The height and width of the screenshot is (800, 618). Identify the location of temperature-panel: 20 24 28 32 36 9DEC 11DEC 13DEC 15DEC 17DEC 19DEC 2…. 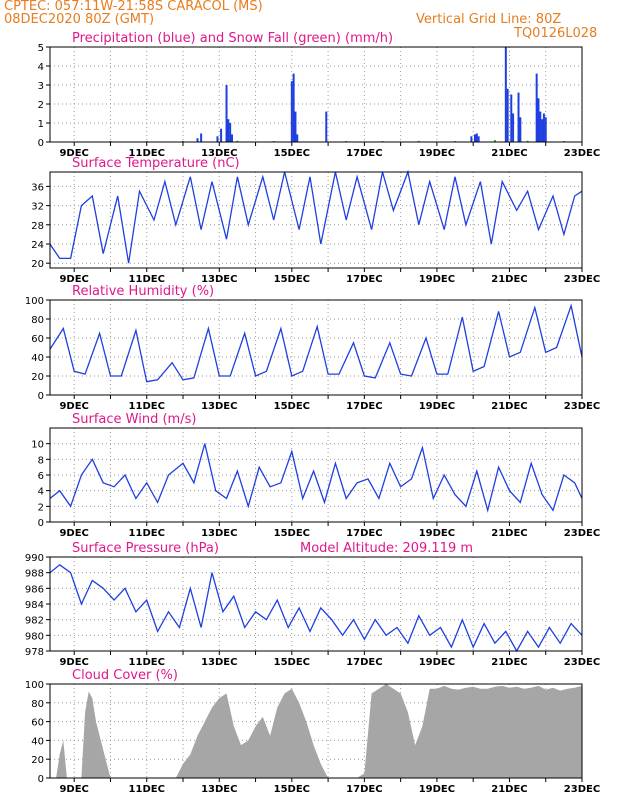
(315, 220).